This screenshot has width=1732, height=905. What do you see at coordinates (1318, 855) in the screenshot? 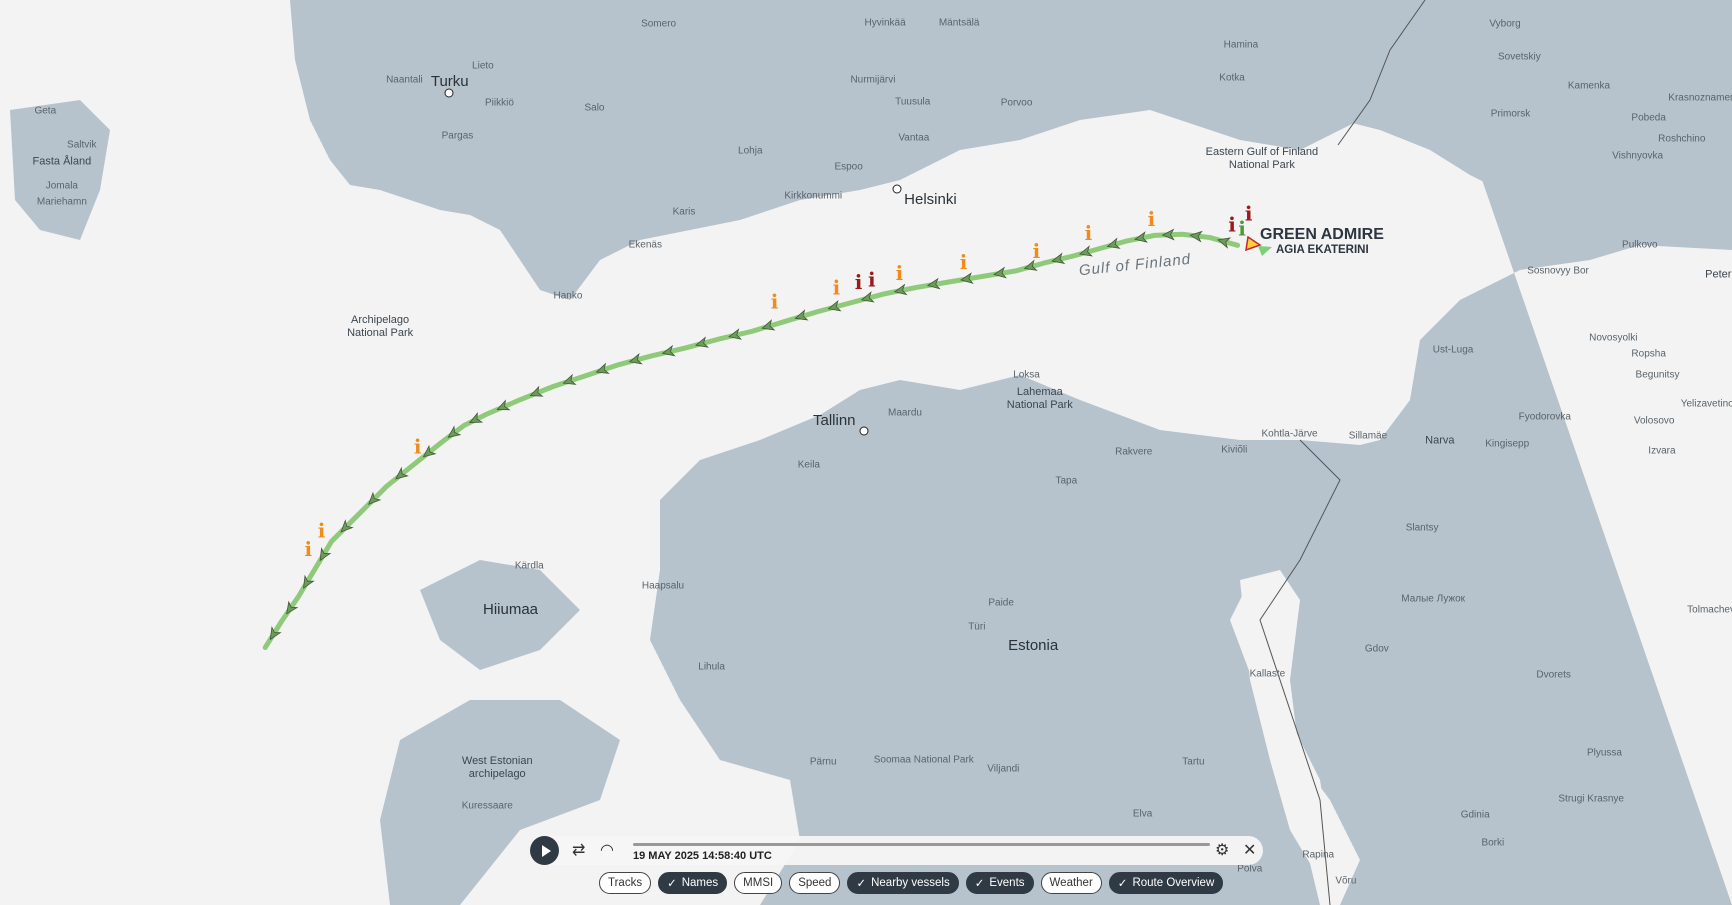
I see `place-label: Rapina` at bounding box center [1318, 855].